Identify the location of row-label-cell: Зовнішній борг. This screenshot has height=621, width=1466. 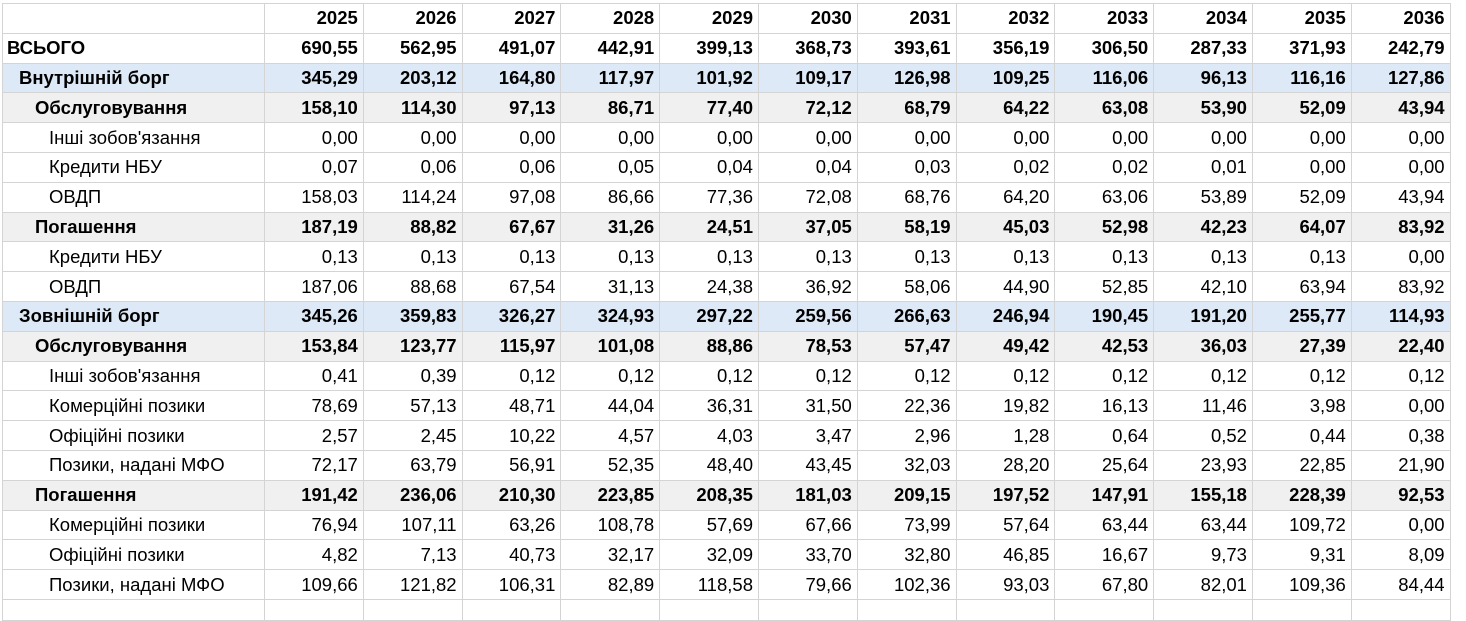
(133, 316).